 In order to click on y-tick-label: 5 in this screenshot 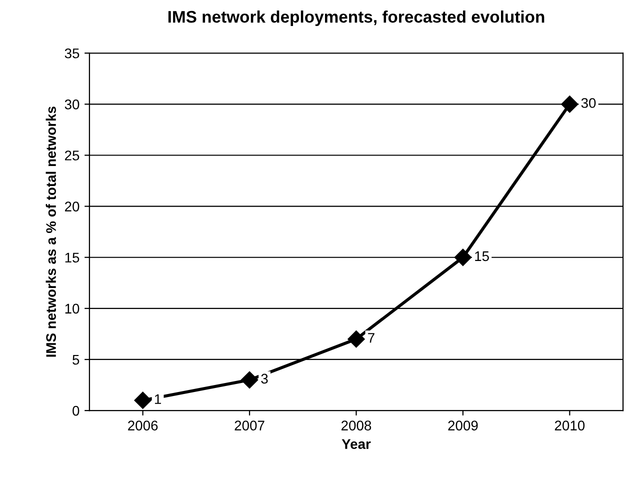, I will do `click(76, 359)`.